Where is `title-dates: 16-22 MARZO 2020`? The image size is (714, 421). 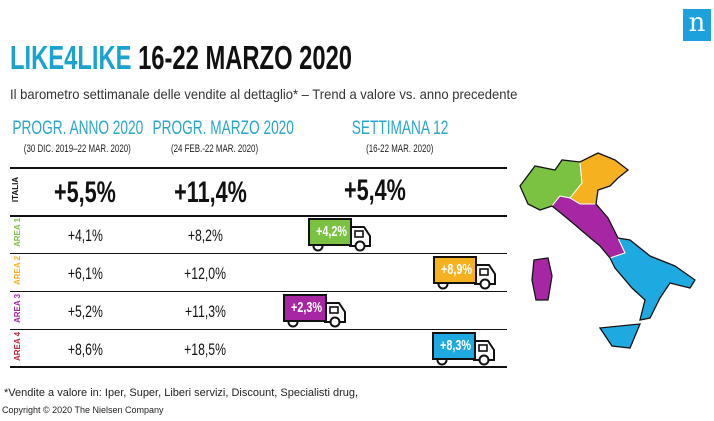 title-dates: 16-22 MARZO 2020 is located at coordinates (245, 57).